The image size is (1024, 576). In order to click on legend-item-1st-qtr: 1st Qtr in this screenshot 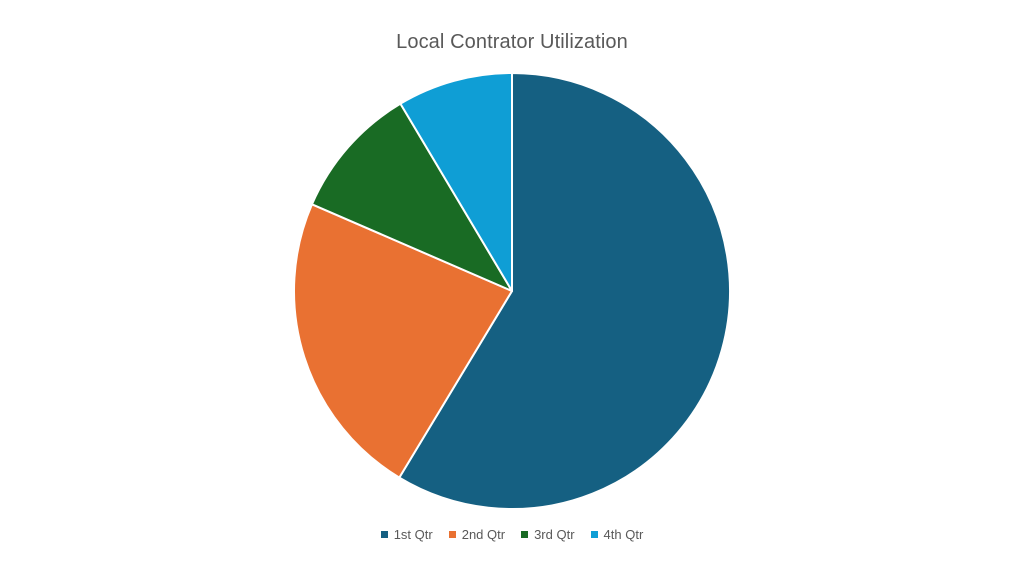, I will do `click(406, 534)`.